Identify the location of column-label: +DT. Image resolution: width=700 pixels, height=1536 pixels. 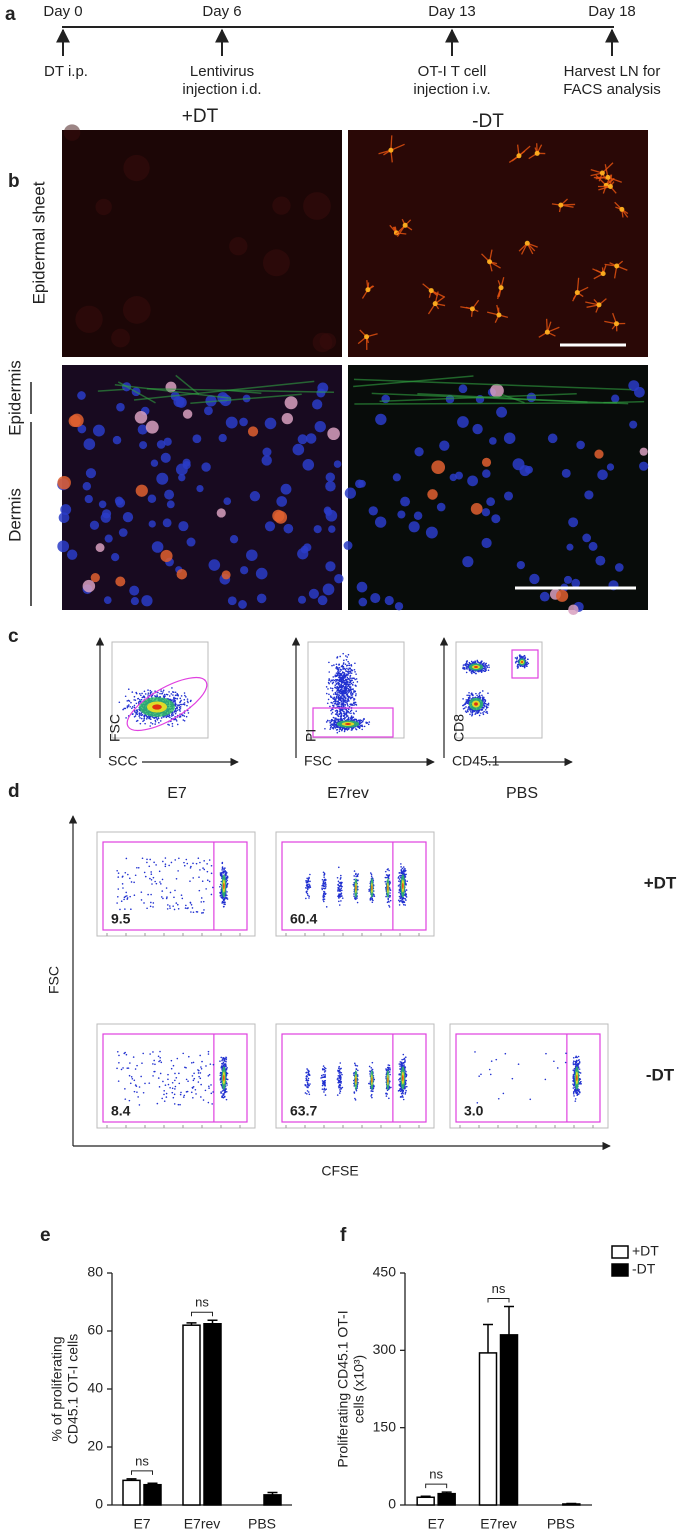
(200, 116).